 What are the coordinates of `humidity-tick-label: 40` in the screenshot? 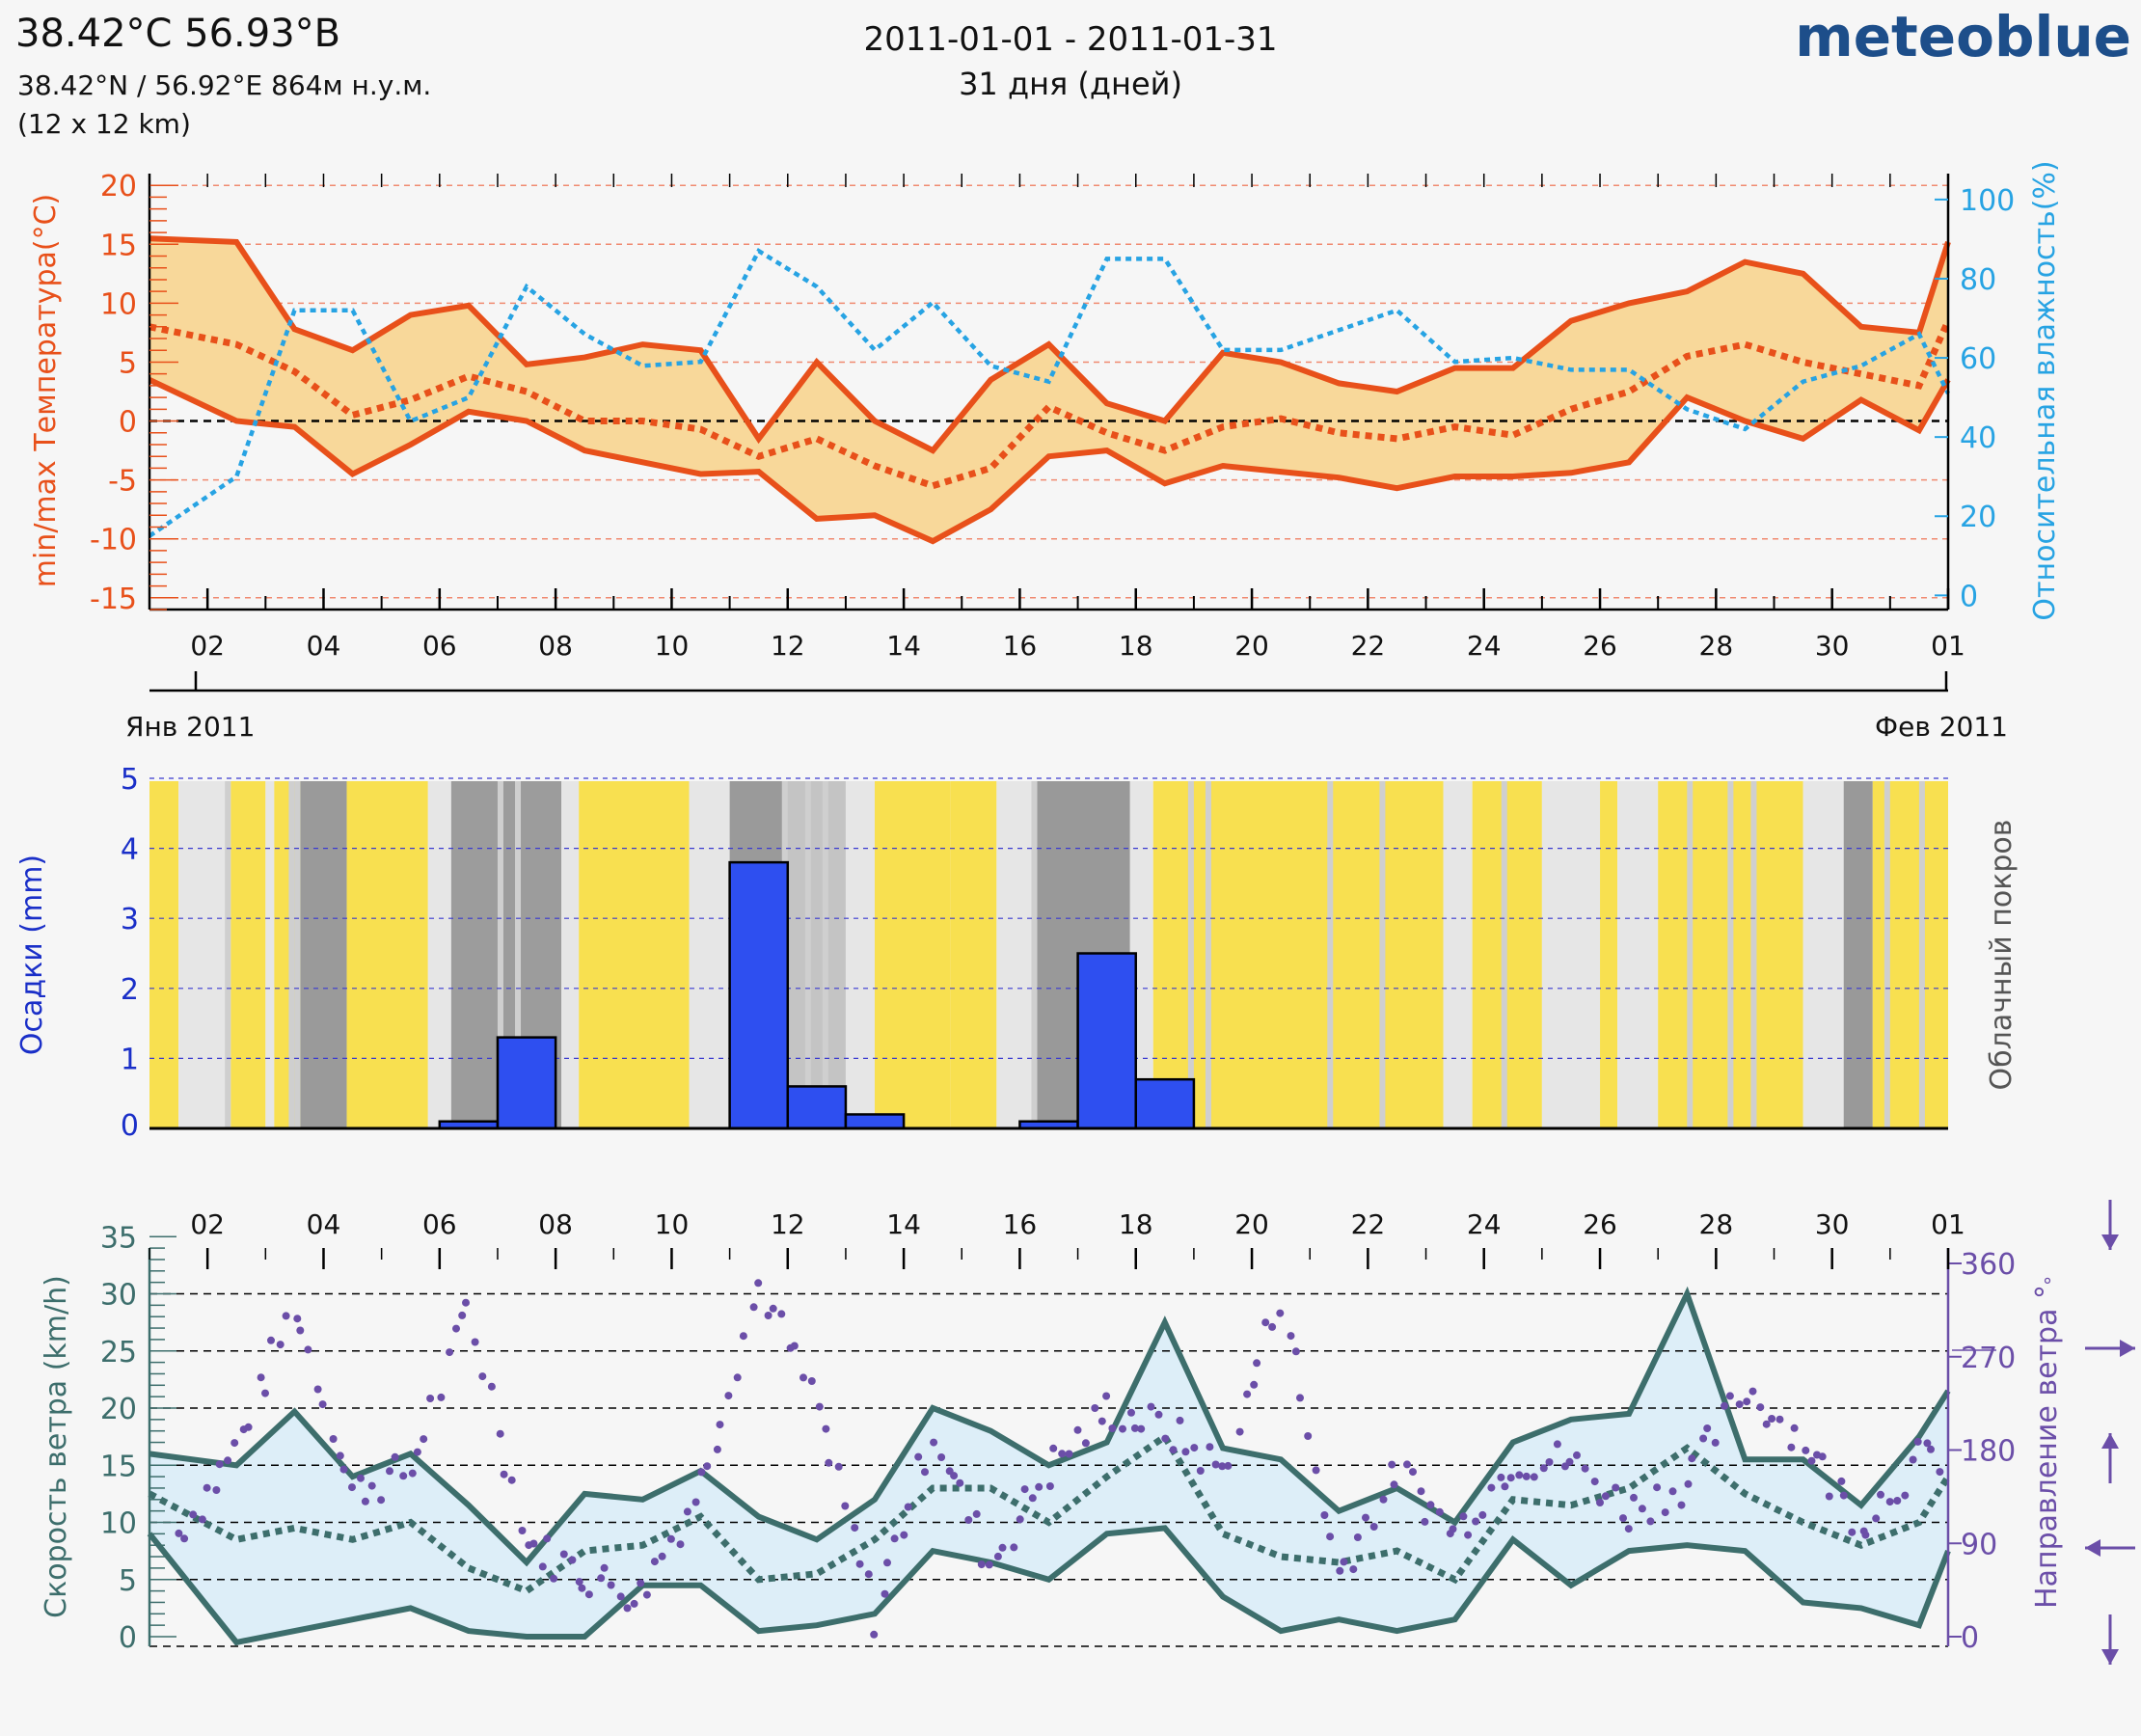 It's located at (1978, 438).